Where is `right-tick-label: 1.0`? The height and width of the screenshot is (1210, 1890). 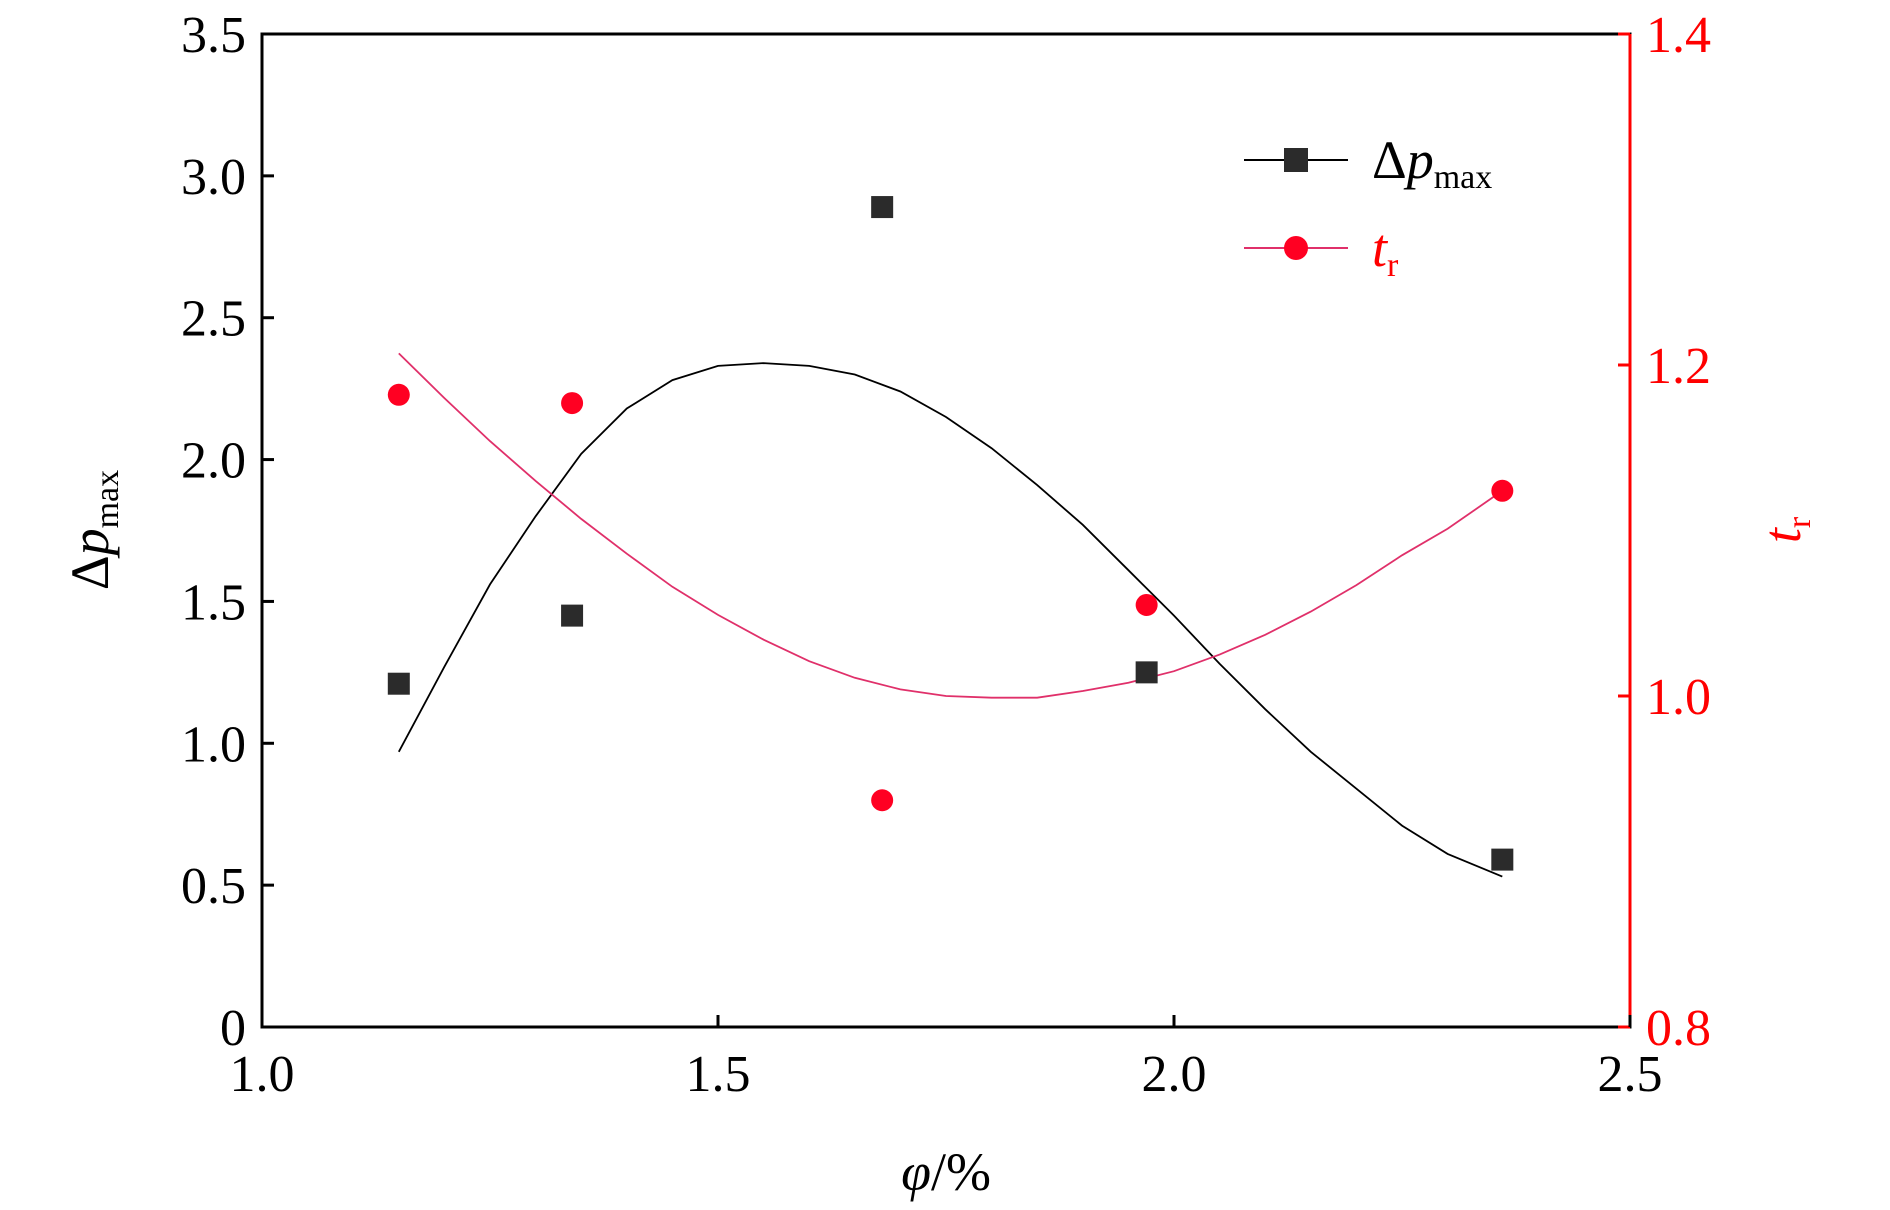 right-tick-label: 1.0 is located at coordinates (1678, 697).